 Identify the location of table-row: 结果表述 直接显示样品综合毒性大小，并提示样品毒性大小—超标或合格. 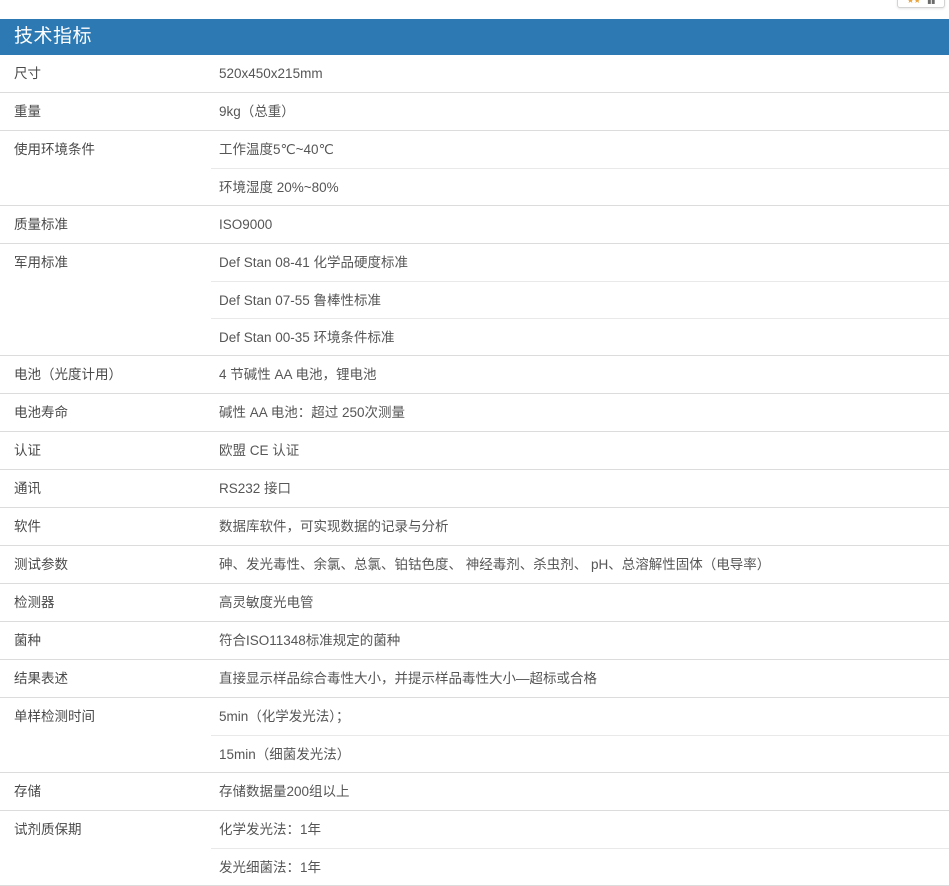
(474, 678).